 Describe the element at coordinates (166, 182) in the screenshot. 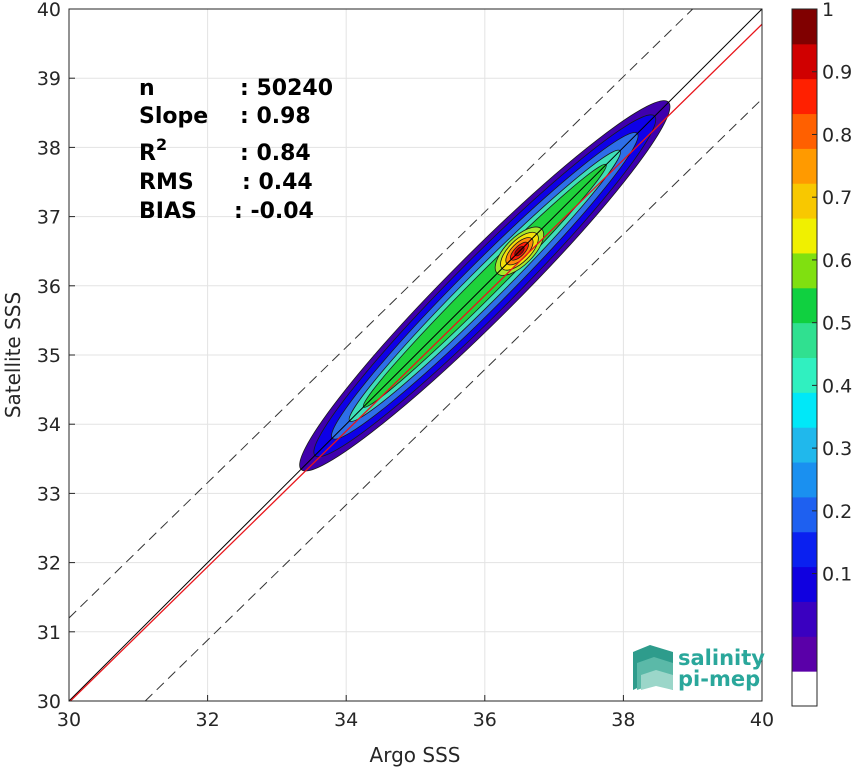

I see `stat-label-rms: RMS` at that location.